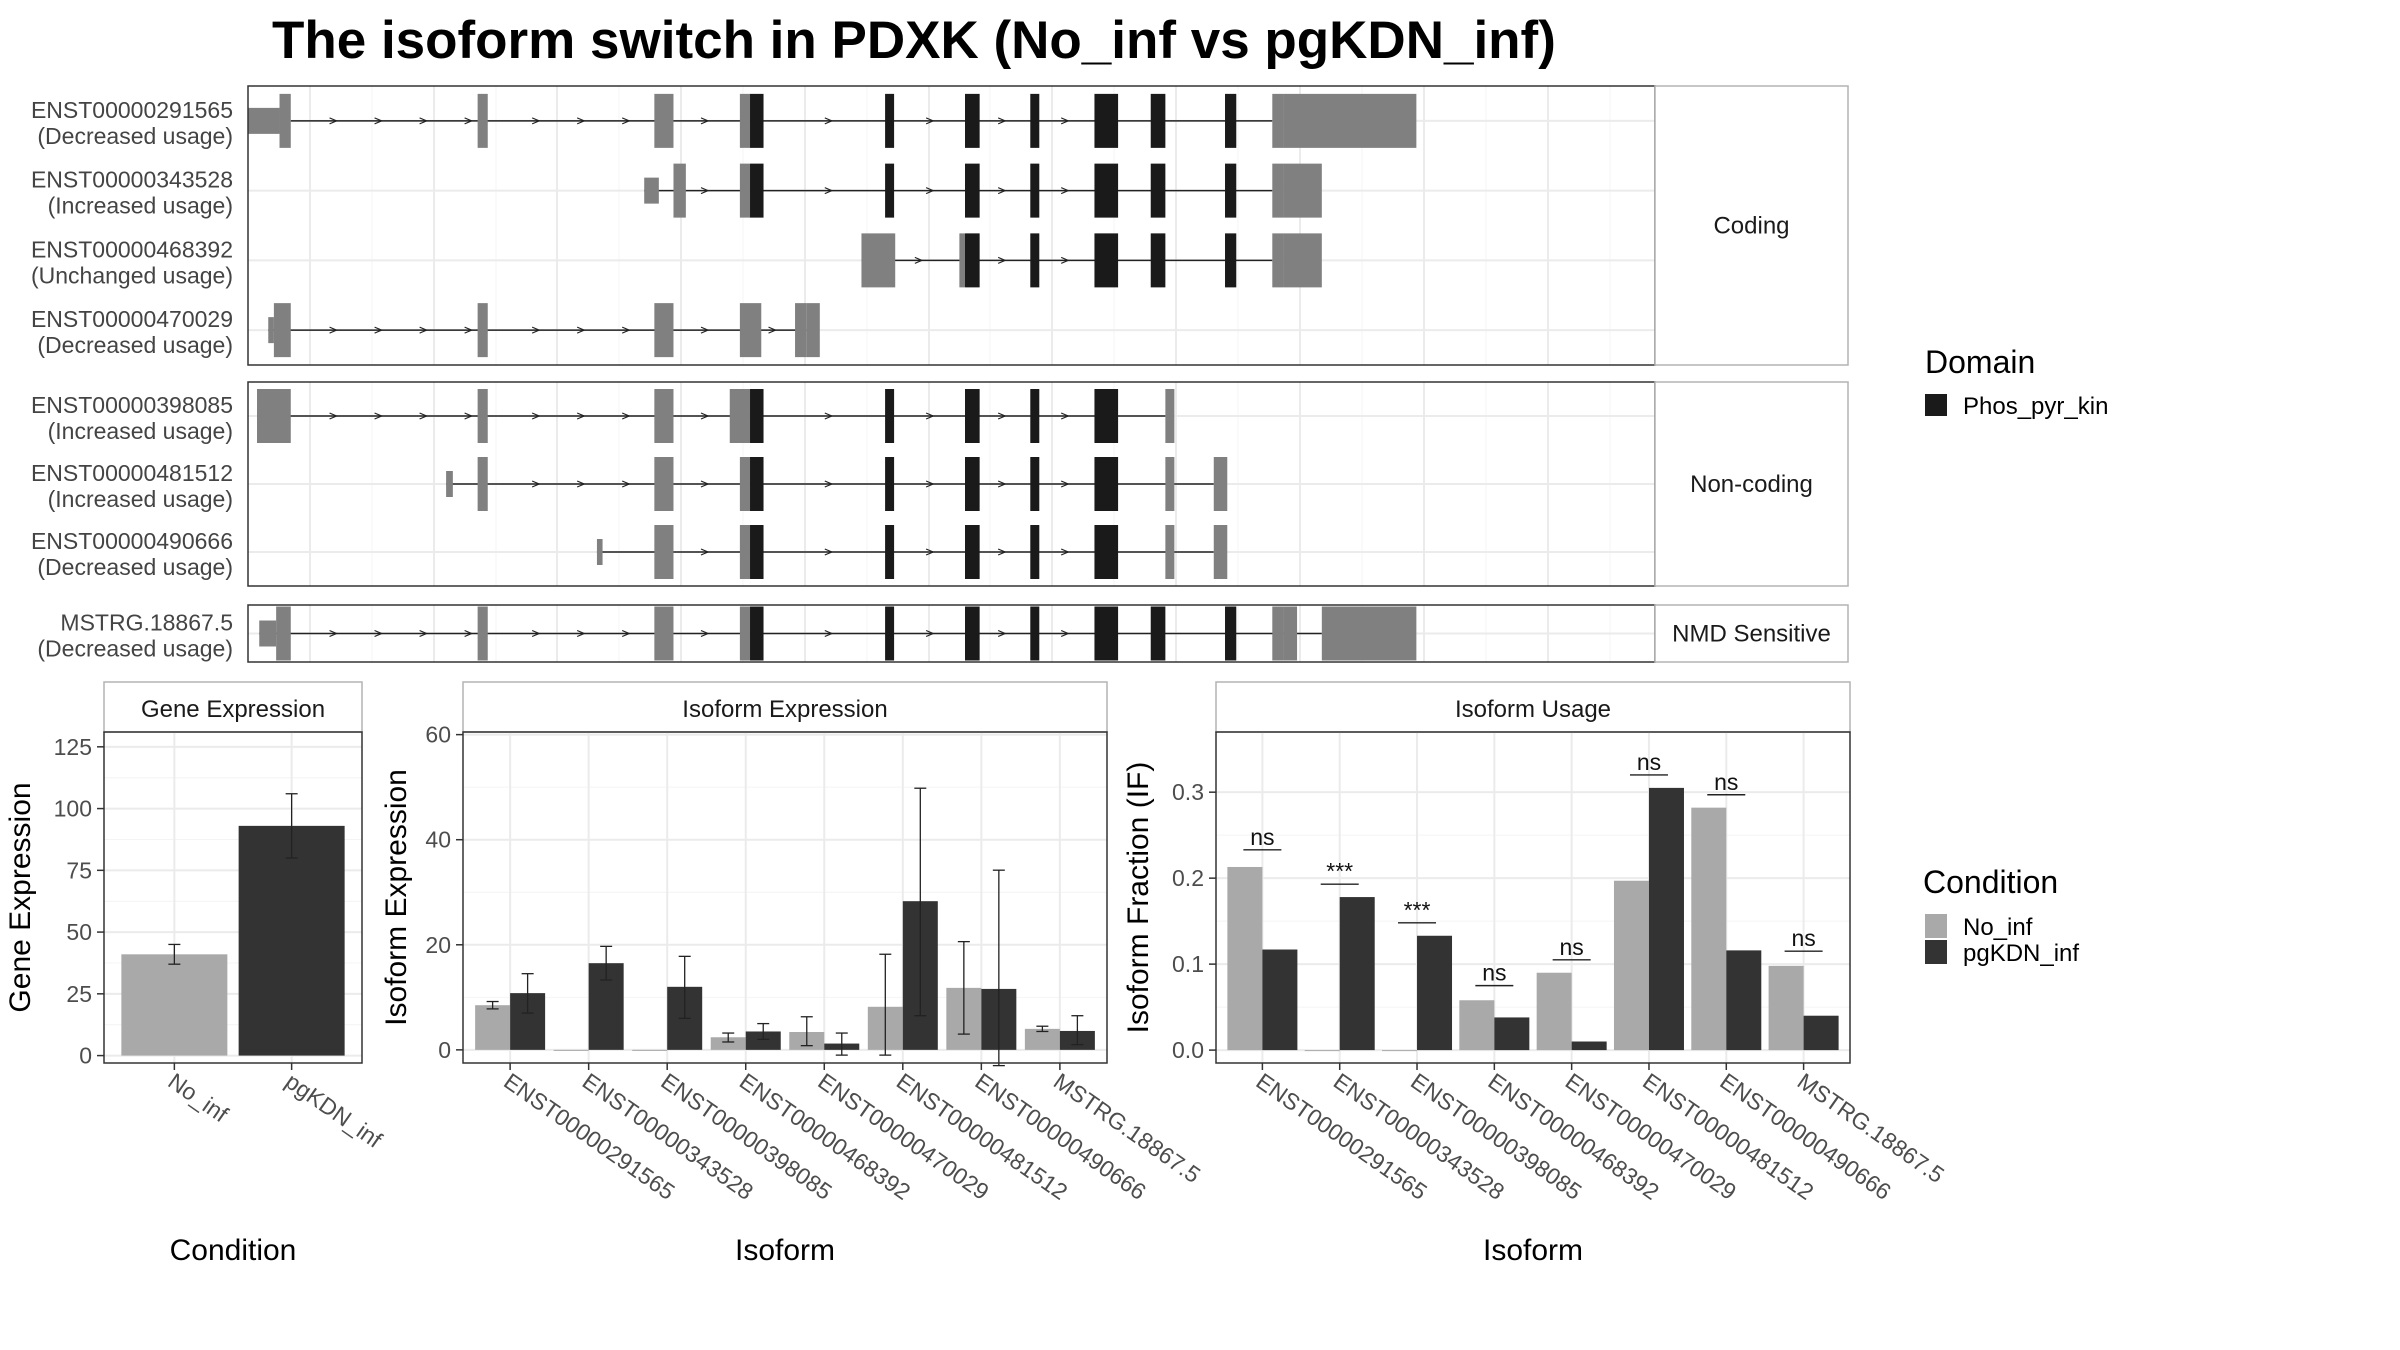 This screenshot has height=1350, width=2400. I want to click on y-axis-title: Gene Expression, so click(20, 897).